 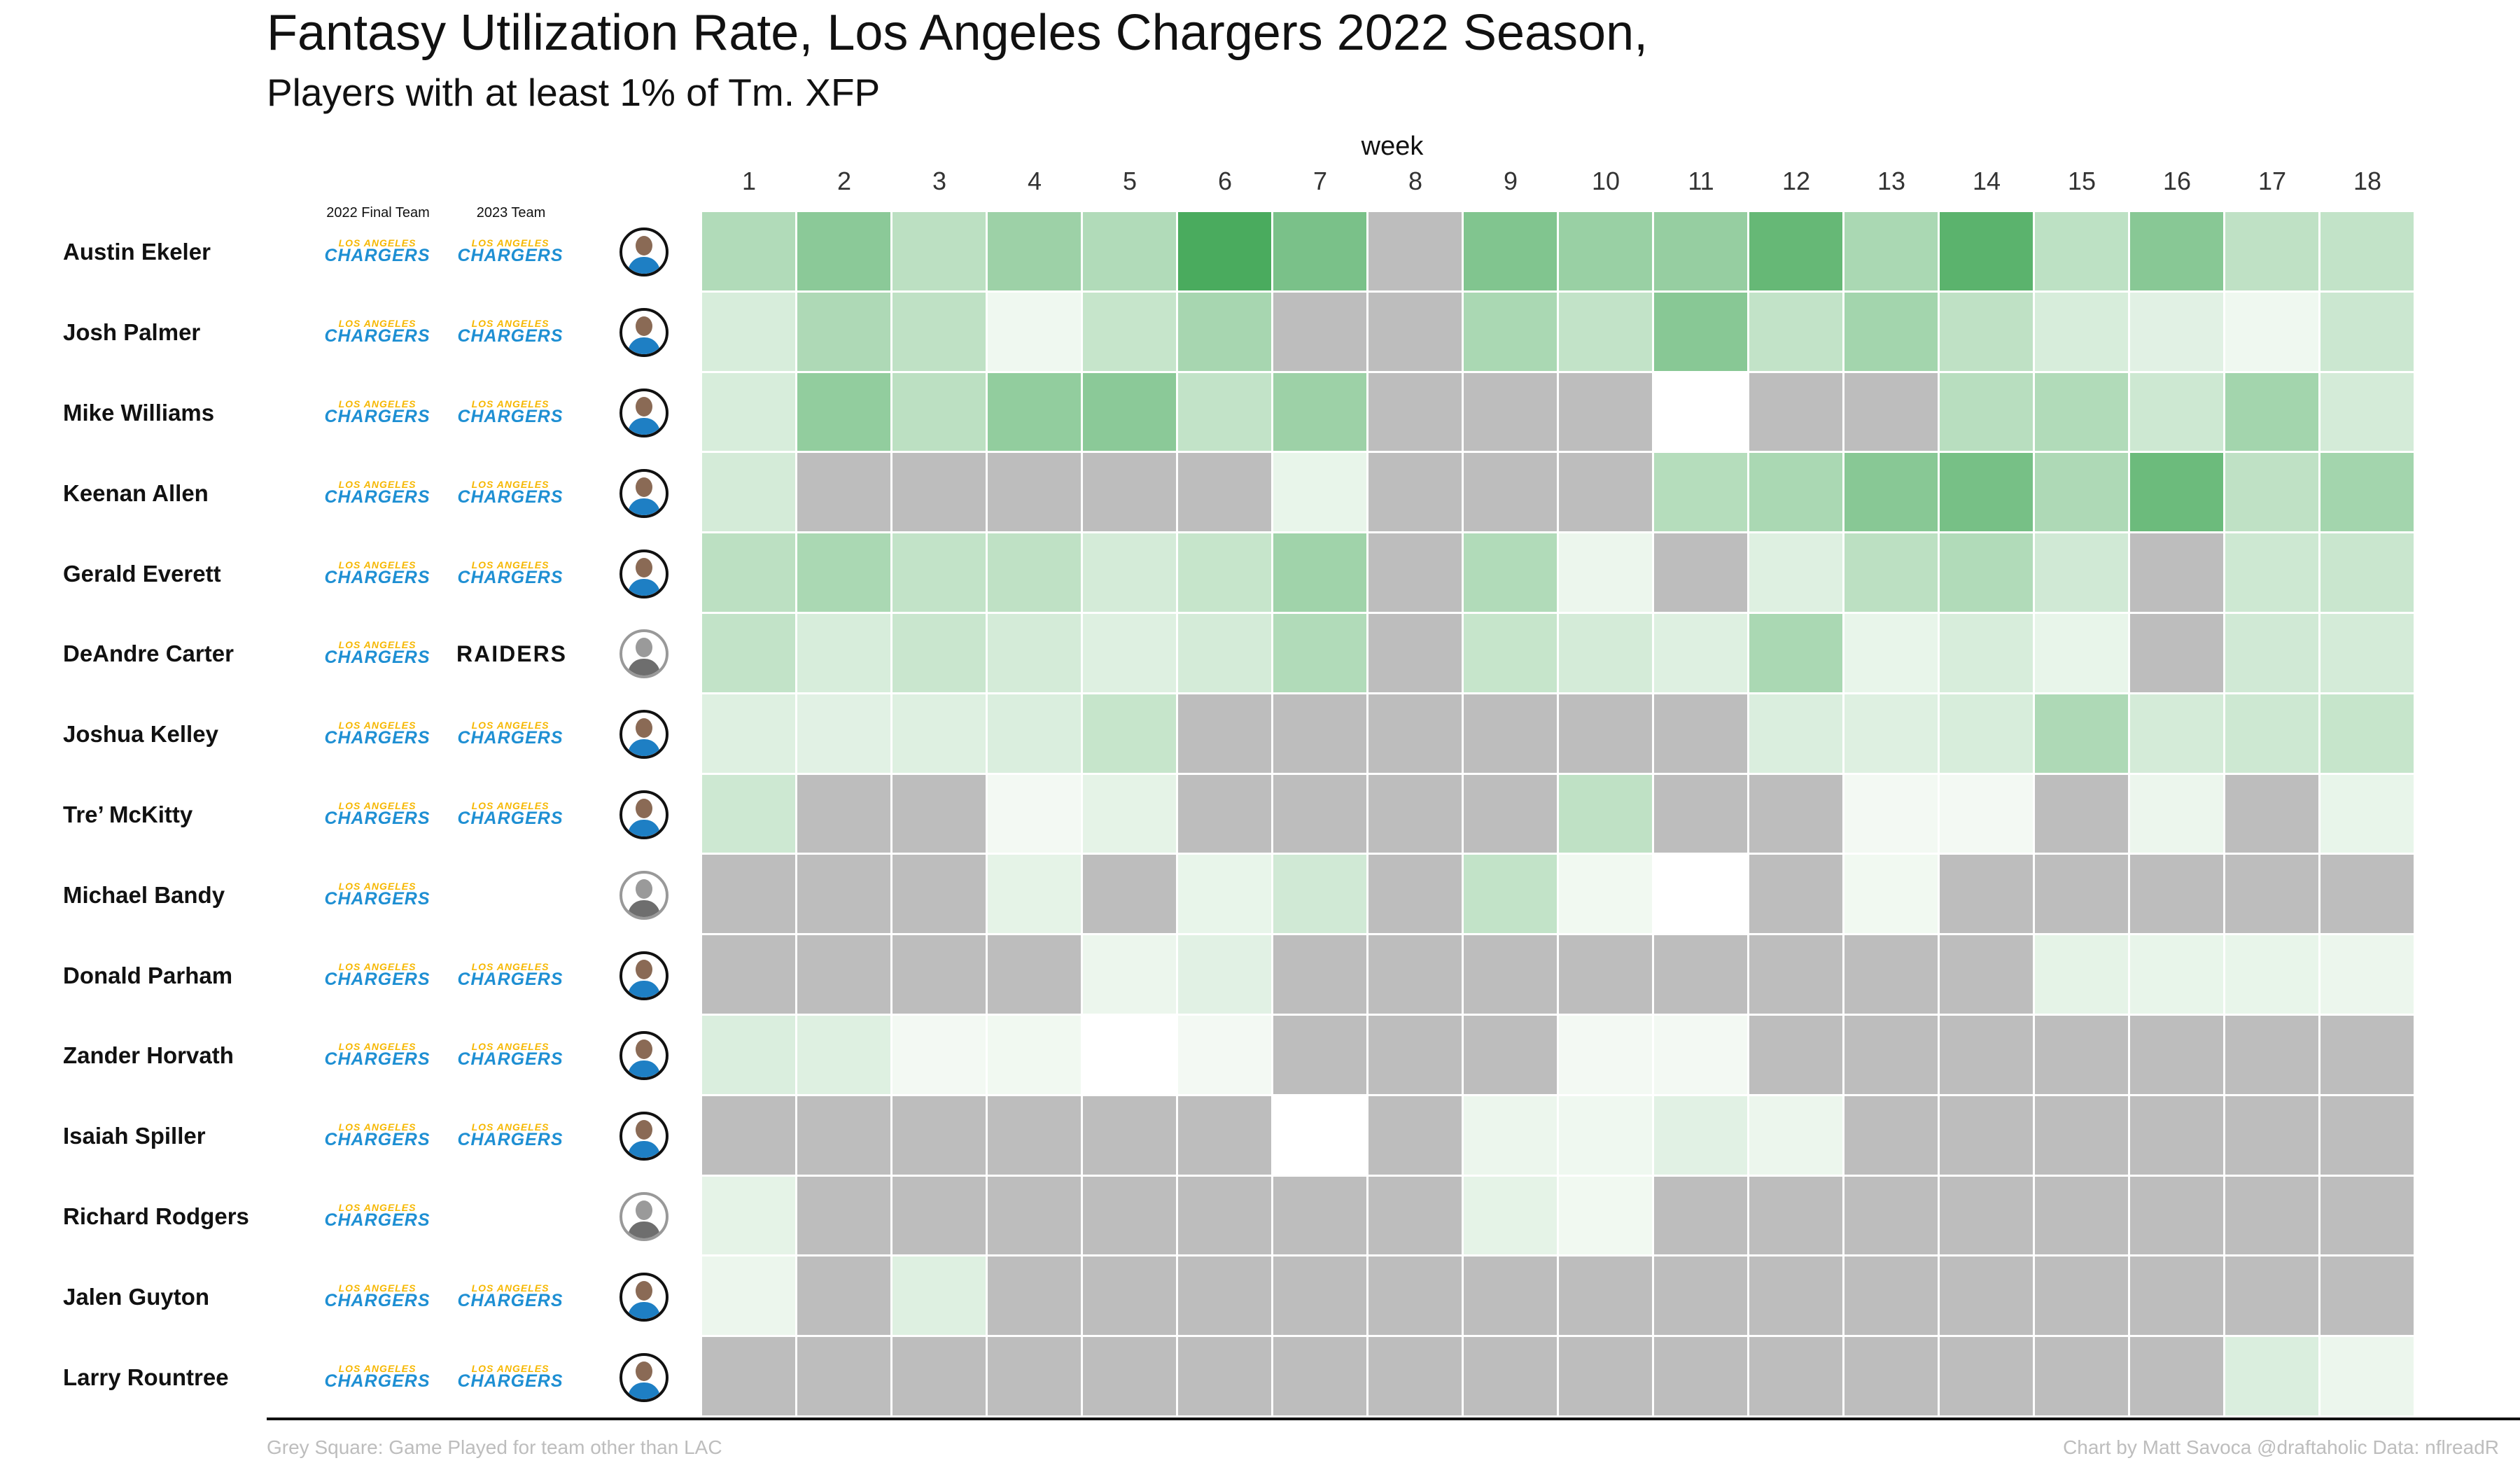 I want to click on x-axis-title-text: week, so click(x=1392, y=146).